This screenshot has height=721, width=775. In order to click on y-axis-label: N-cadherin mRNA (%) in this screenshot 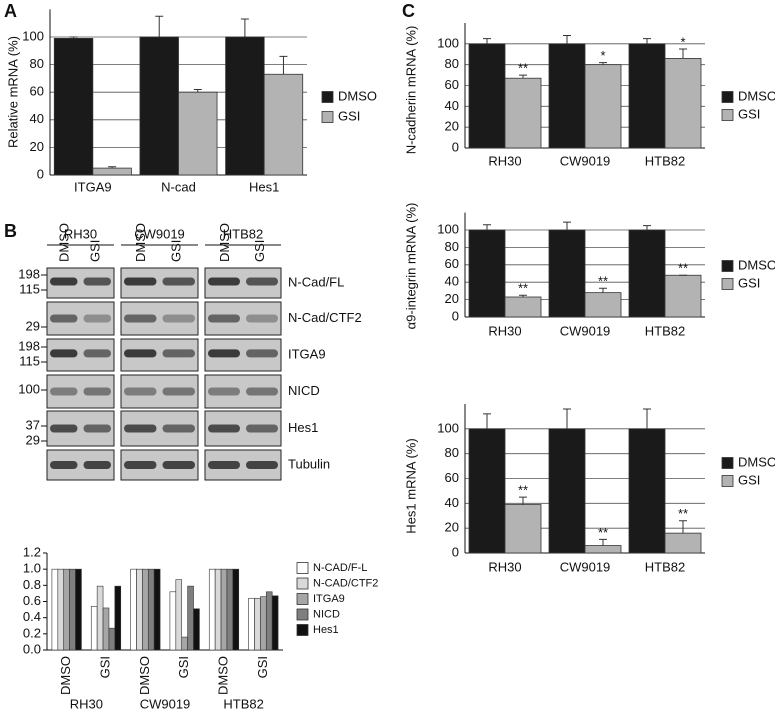, I will do `click(410, 90)`.